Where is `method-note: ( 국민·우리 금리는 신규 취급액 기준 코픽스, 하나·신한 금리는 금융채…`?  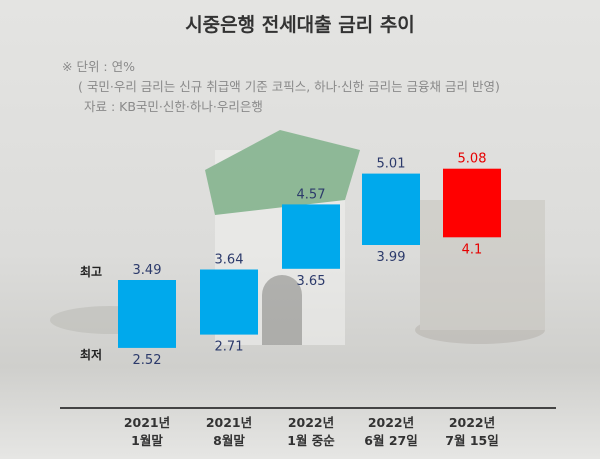 method-note: ( 국민·우리 금리는 신규 취급액 기준 코픽스, 하나·신한 금리는 금융채… is located at coordinates (289, 86).